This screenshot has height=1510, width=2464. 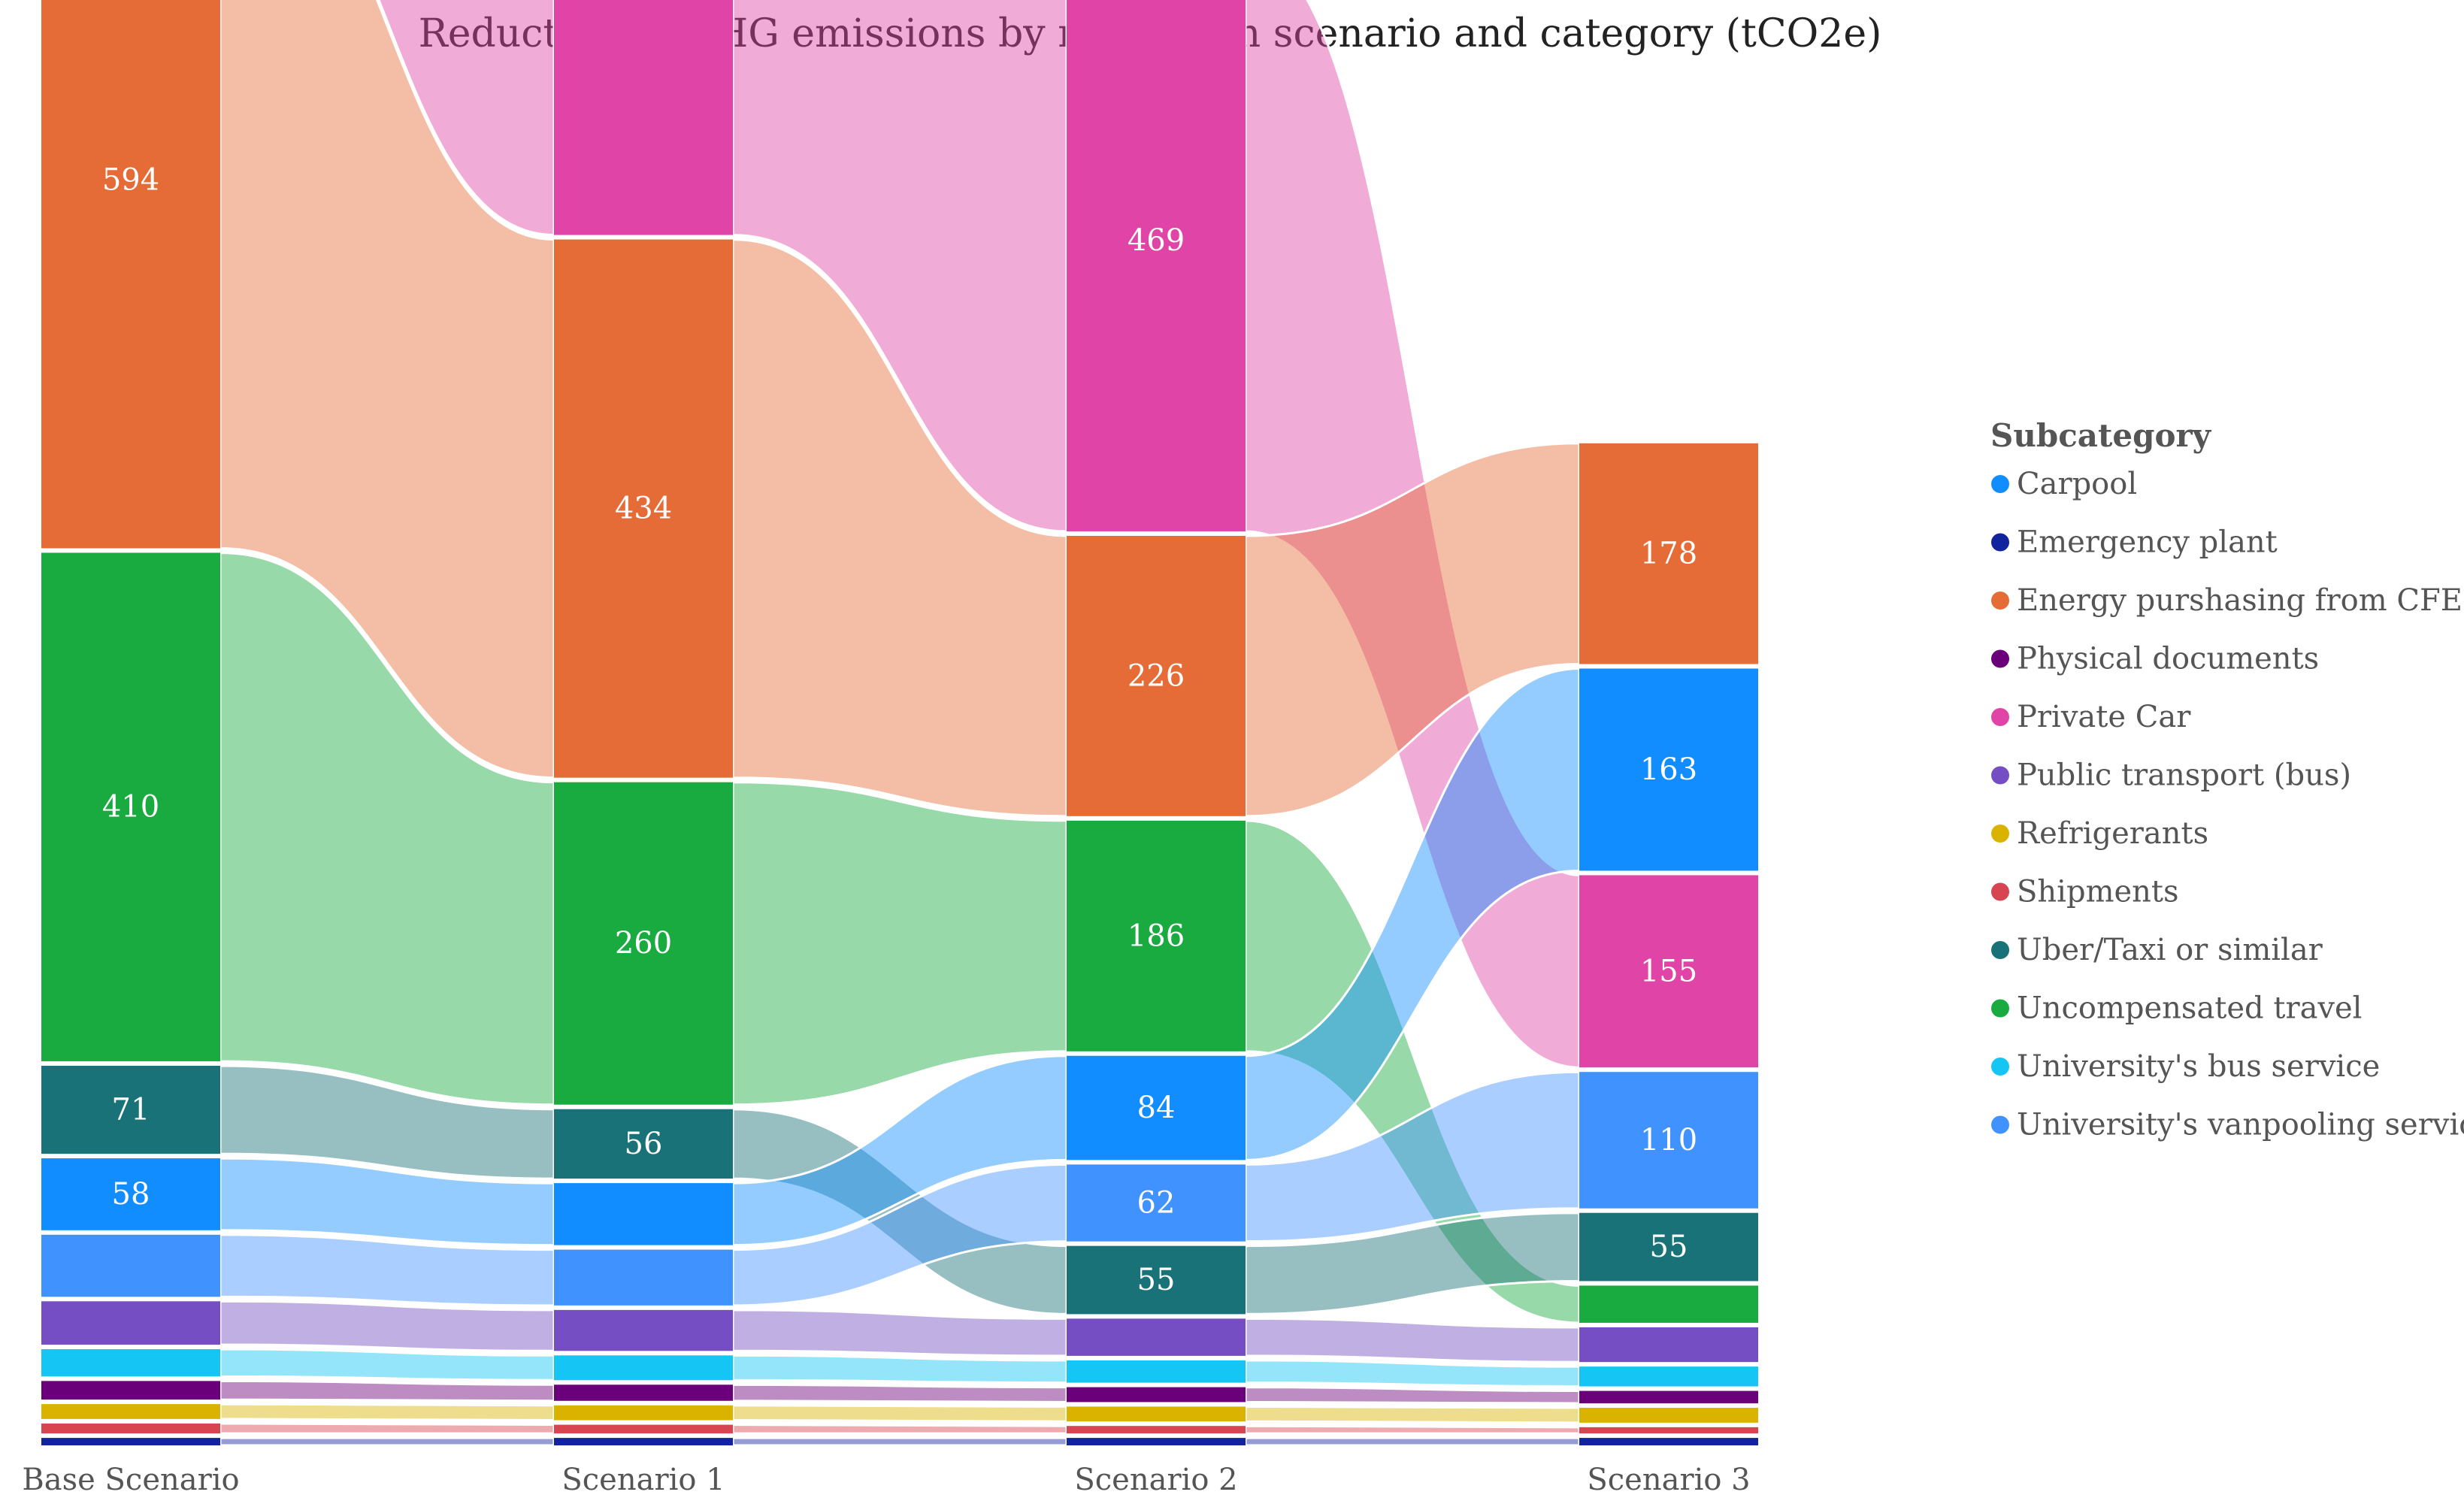 I want to click on legend-item-bus: Public transport (bus), so click(x=2171, y=775).